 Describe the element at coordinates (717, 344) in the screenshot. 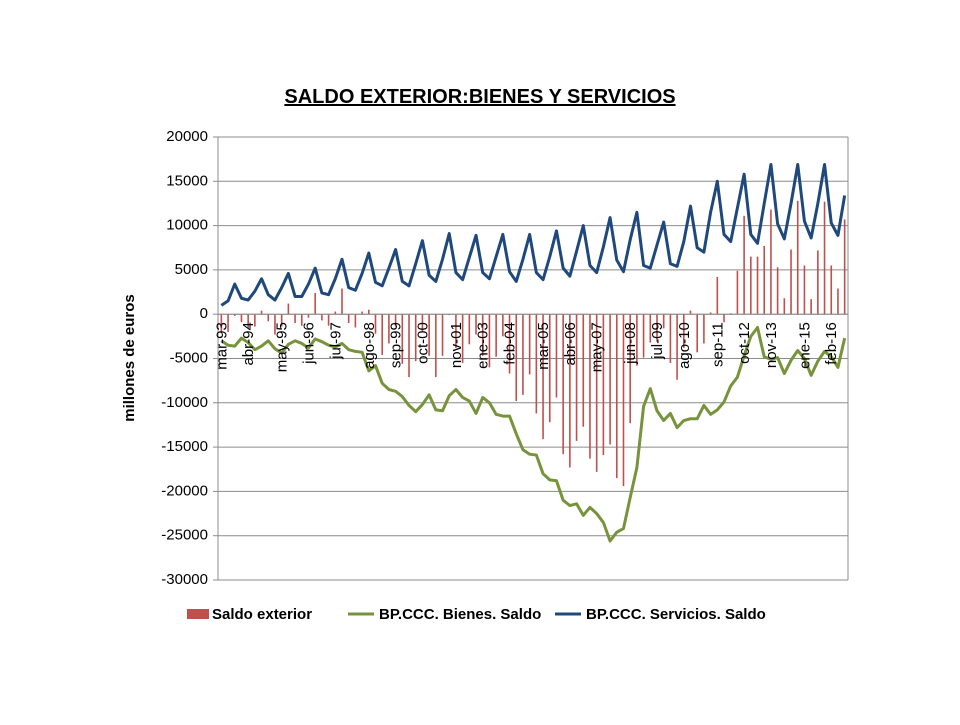

I see `x-tick-label: sep-11` at that location.